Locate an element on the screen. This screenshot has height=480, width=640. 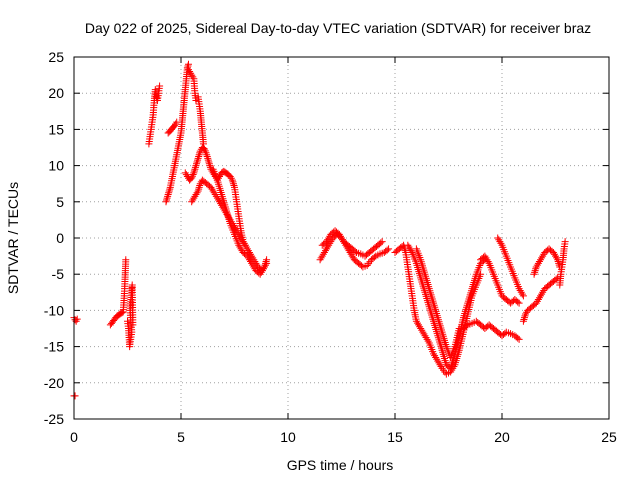
series-seg-u is located at coordinates (540, 299).